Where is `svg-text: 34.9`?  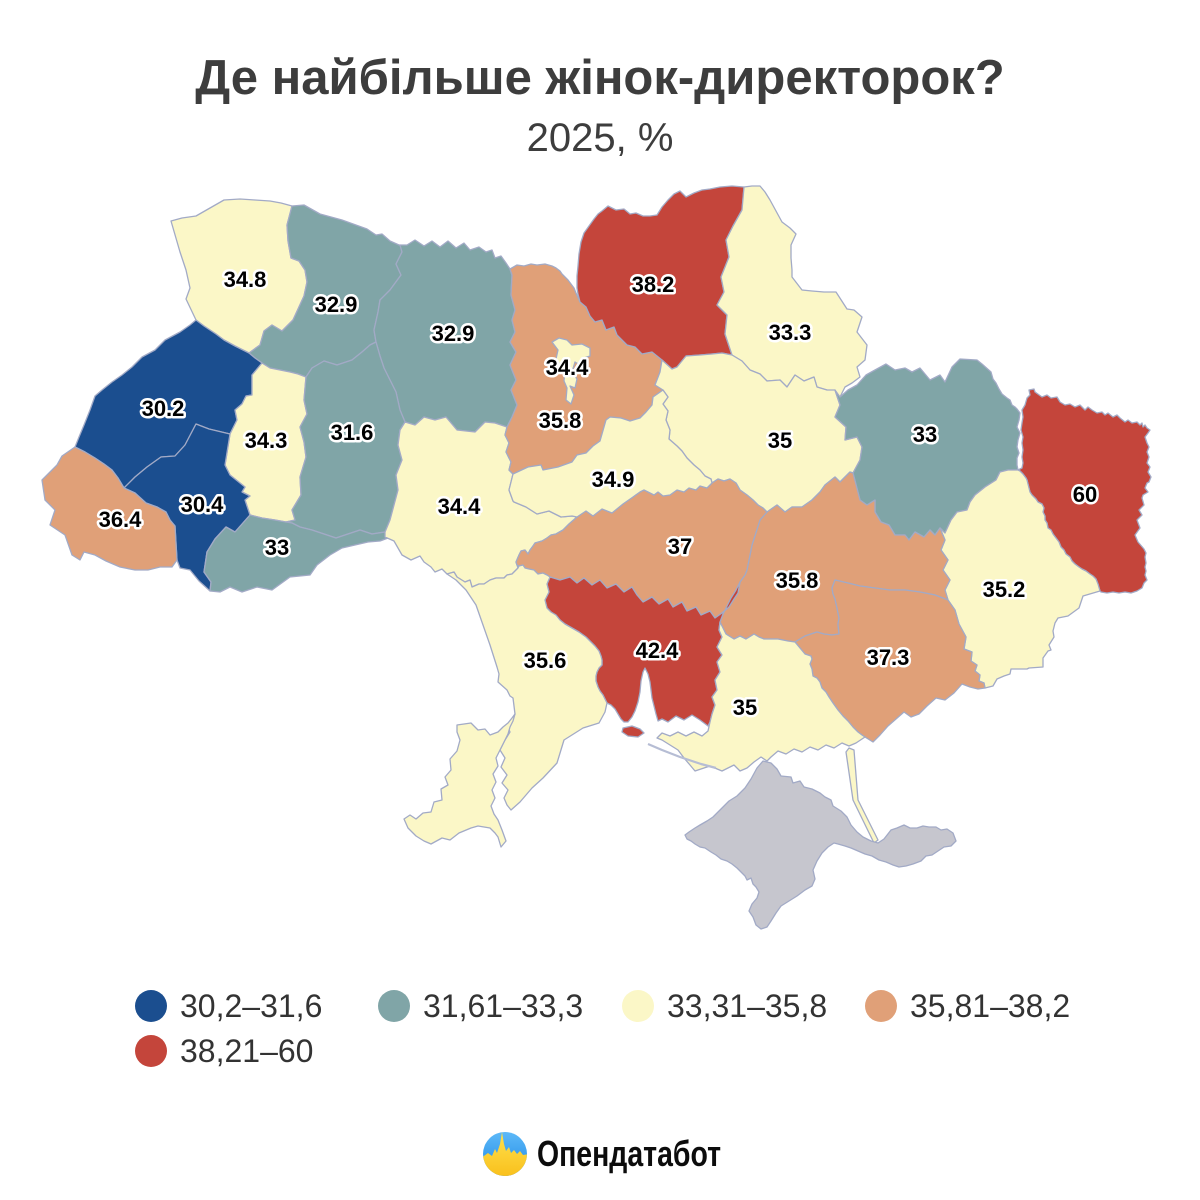 svg-text: 34.9 is located at coordinates (613, 479).